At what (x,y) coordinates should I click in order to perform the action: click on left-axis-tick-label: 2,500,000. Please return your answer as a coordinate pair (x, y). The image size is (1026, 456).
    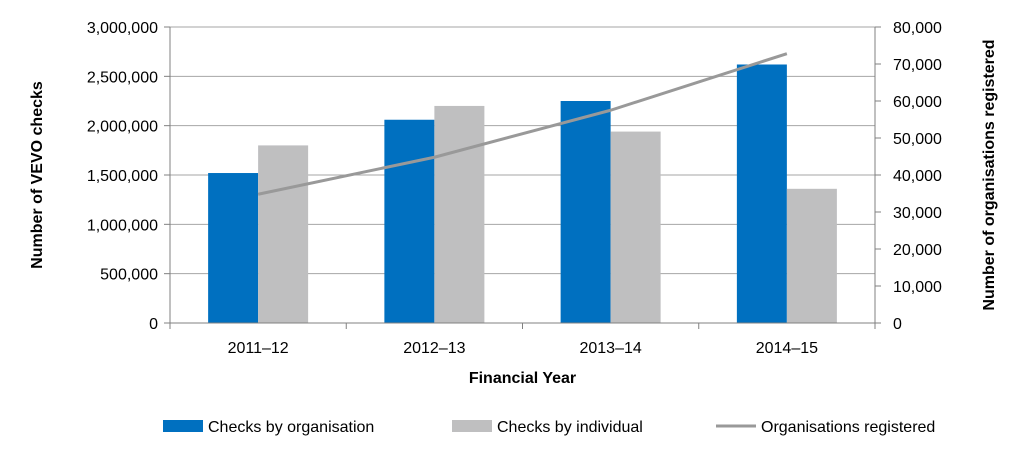
    Looking at the image, I should click on (122, 77).